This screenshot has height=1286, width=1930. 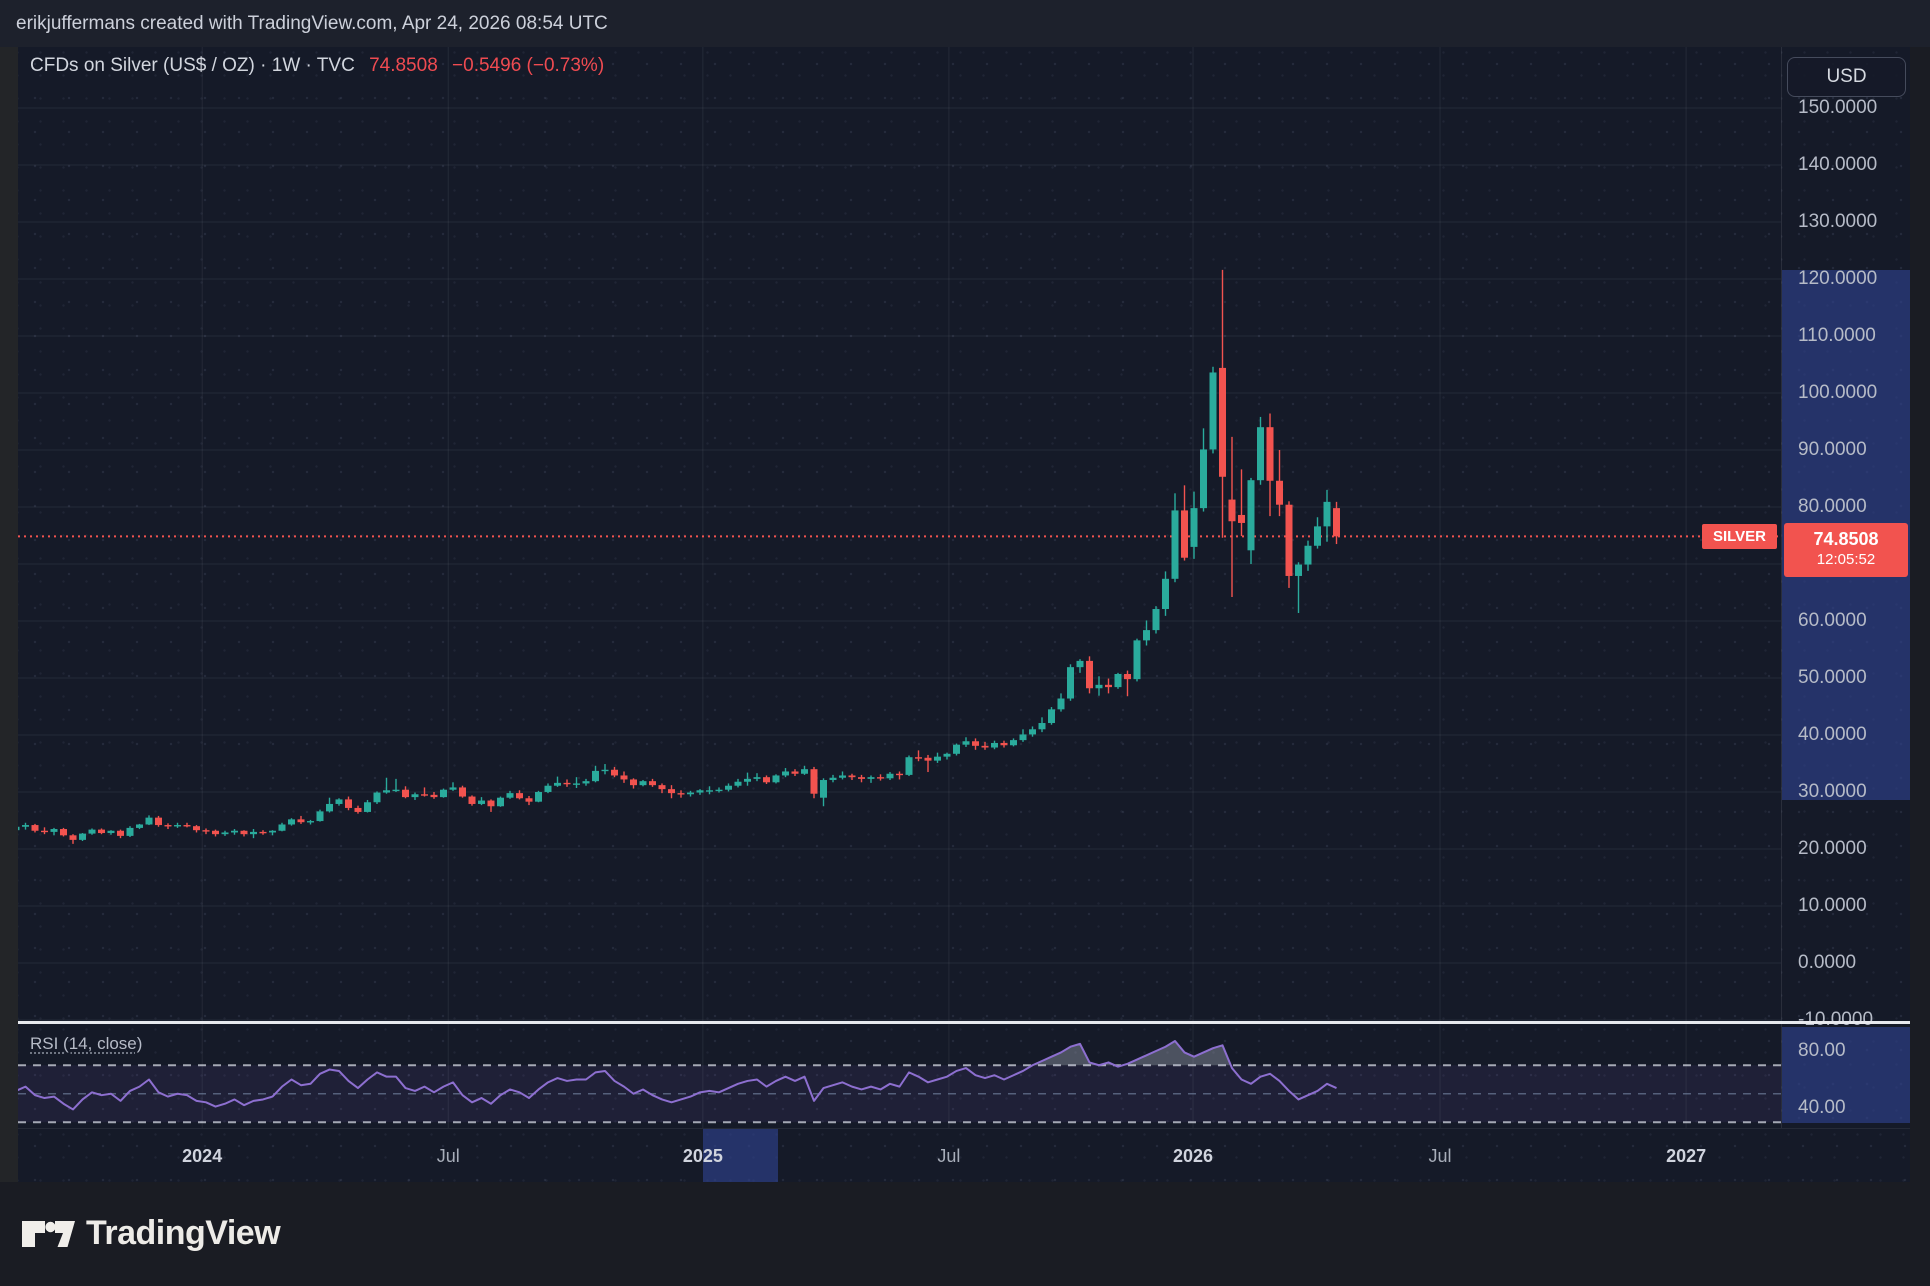 I want to click on tradingview-logo: TradingView, so click(x=151, y=1233).